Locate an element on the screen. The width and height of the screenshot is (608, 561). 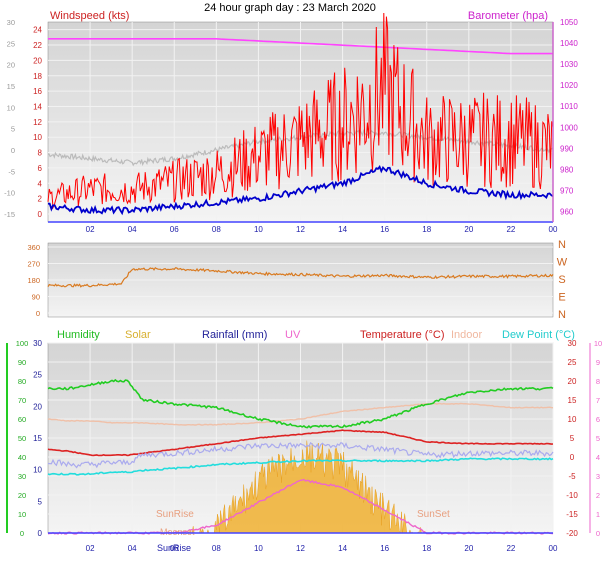
x-tick-label: 00 is located at coordinates (553, 229).